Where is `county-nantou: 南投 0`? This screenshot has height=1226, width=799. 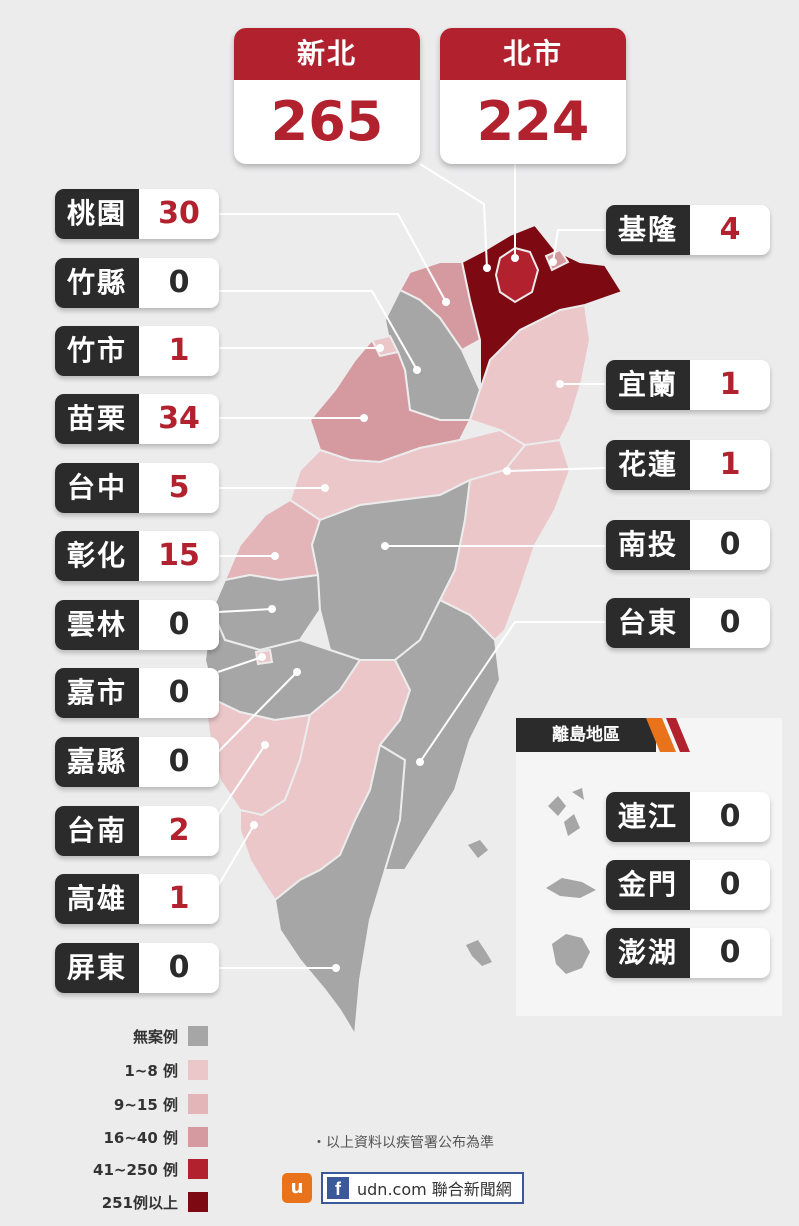
county-nantou: 南投 0 is located at coordinates (688, 545).